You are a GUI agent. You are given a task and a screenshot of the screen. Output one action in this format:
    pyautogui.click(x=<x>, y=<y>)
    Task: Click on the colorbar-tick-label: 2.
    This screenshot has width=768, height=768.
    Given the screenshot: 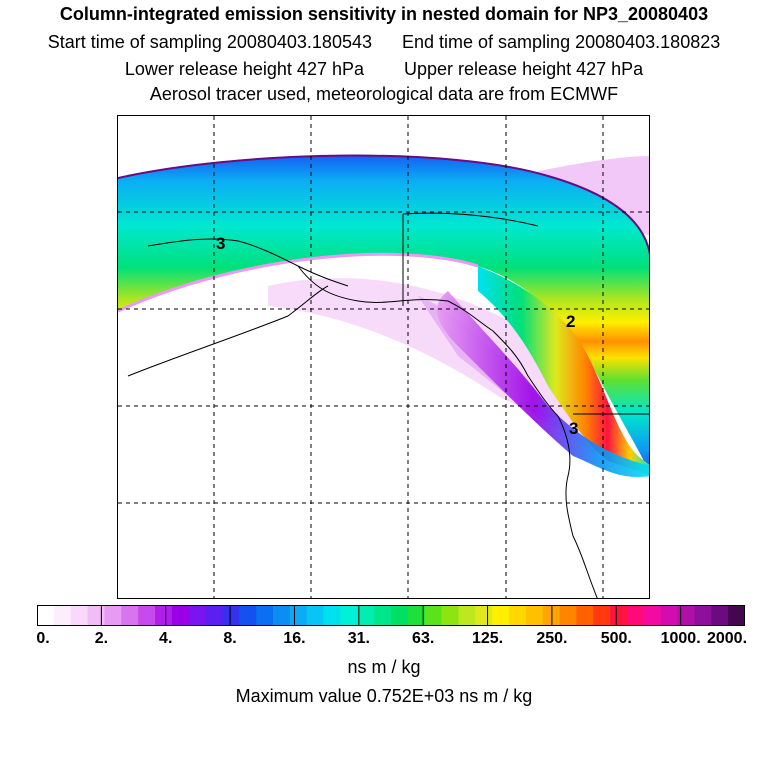 What is the action you would take?
    pyautogui.click(x=101, y=638)
    